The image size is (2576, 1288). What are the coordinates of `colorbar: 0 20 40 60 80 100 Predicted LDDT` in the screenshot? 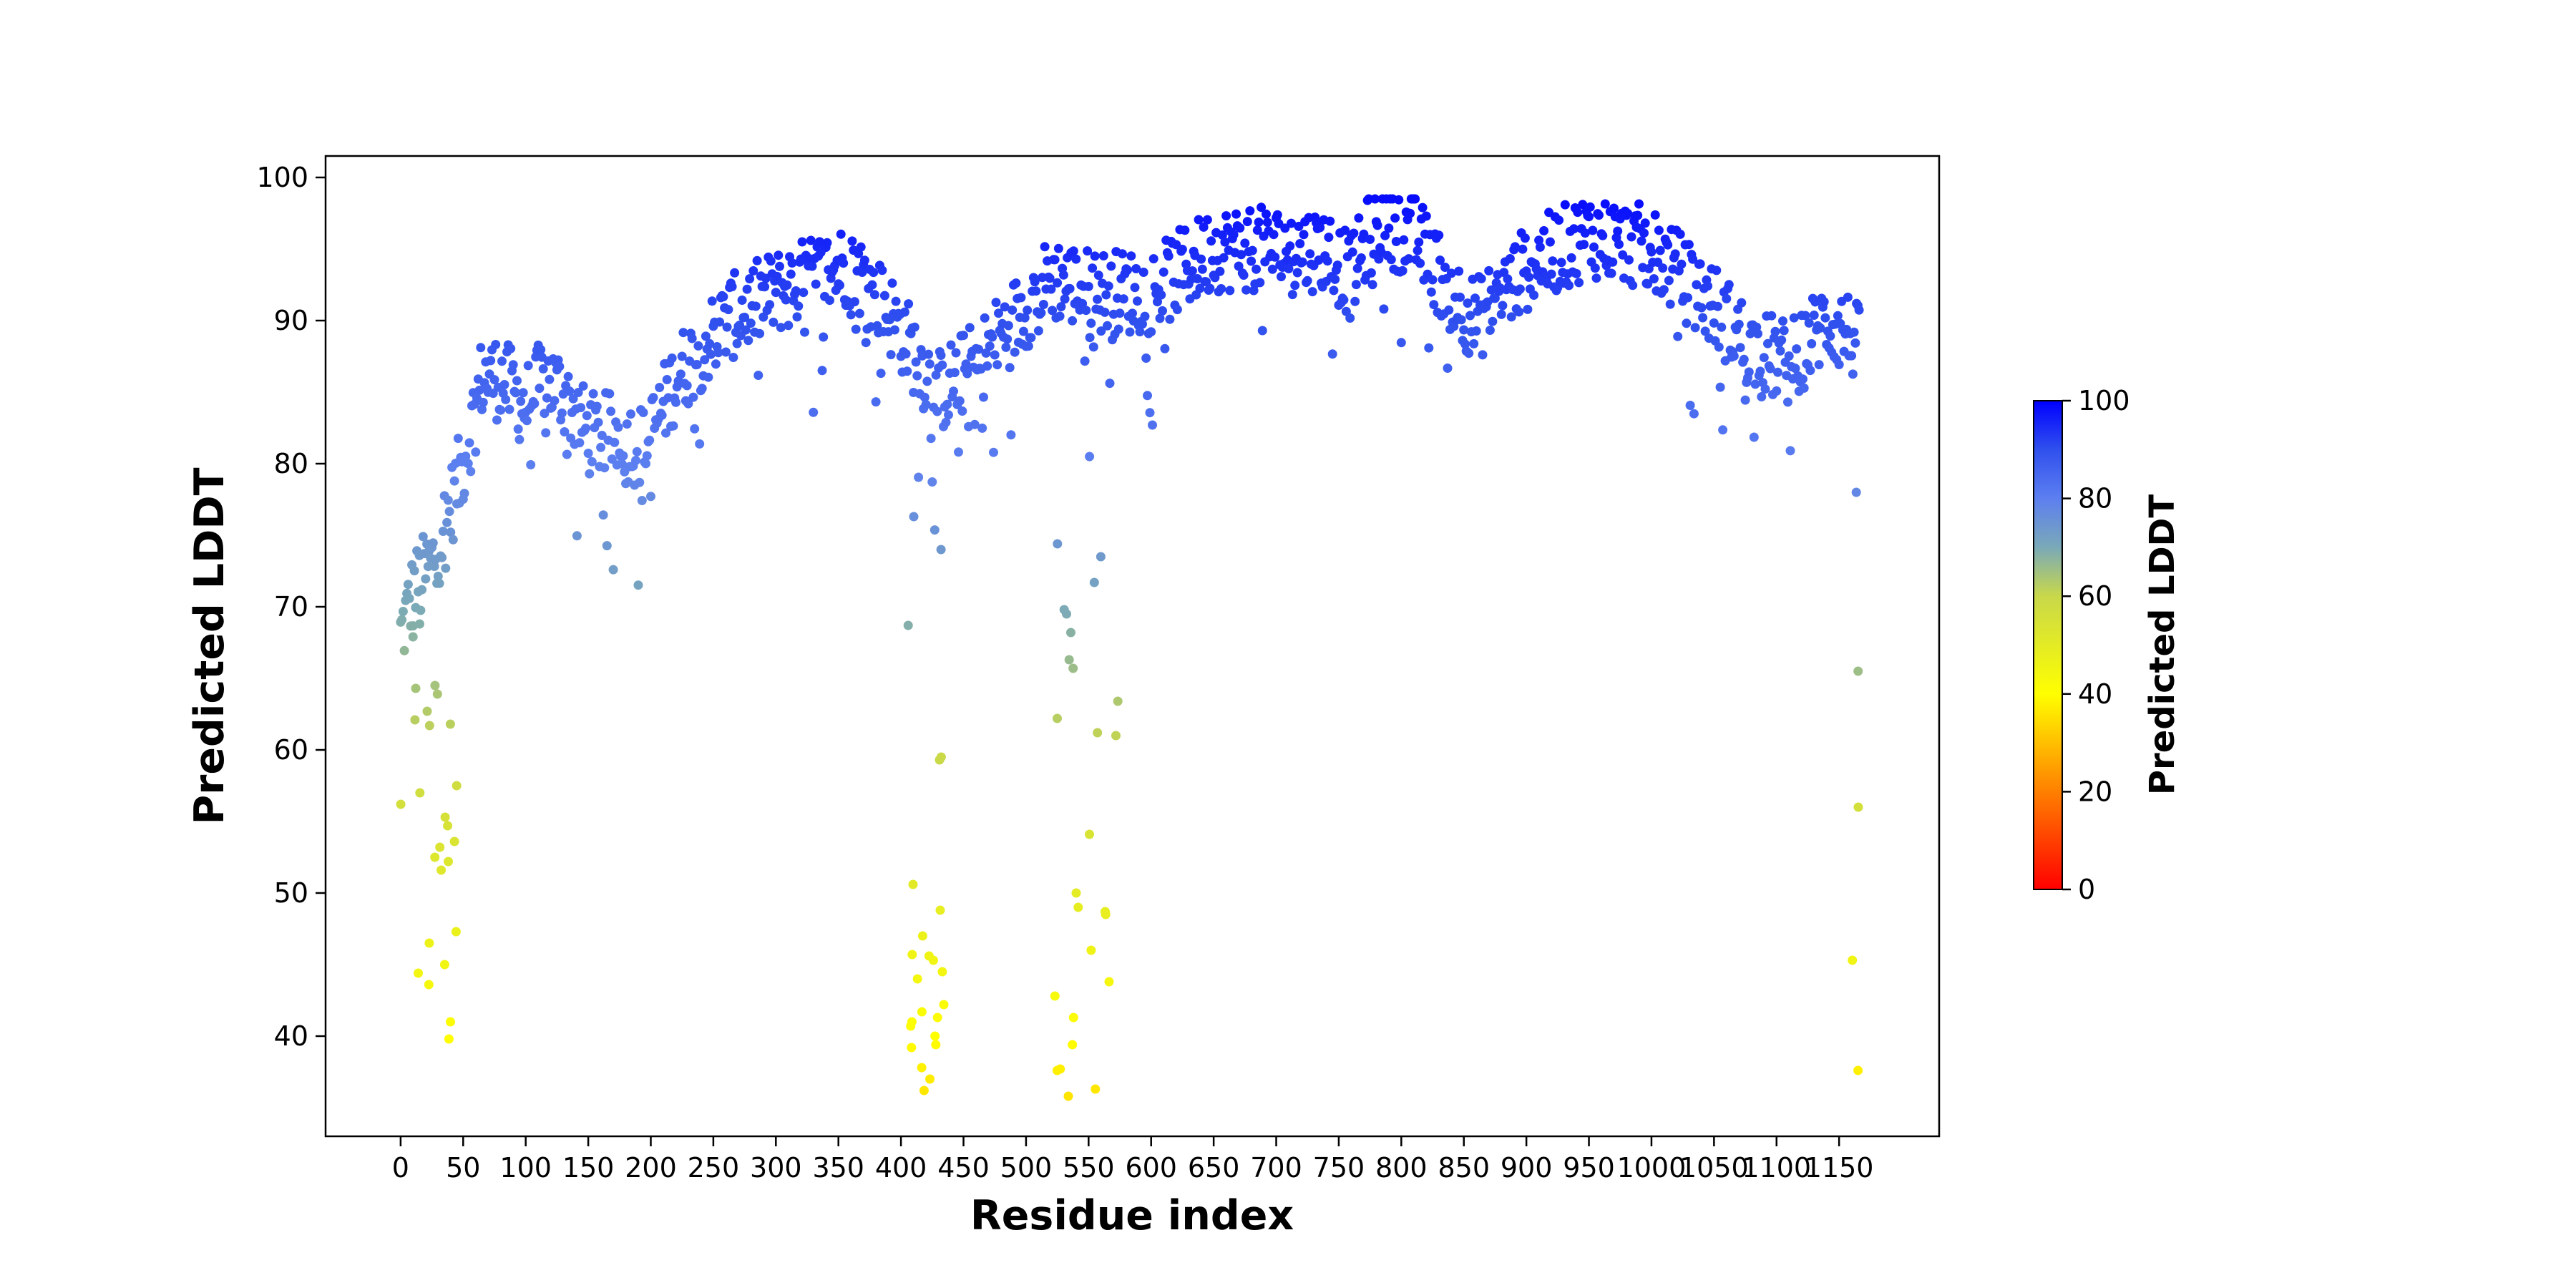 It's located at (2107, 645).